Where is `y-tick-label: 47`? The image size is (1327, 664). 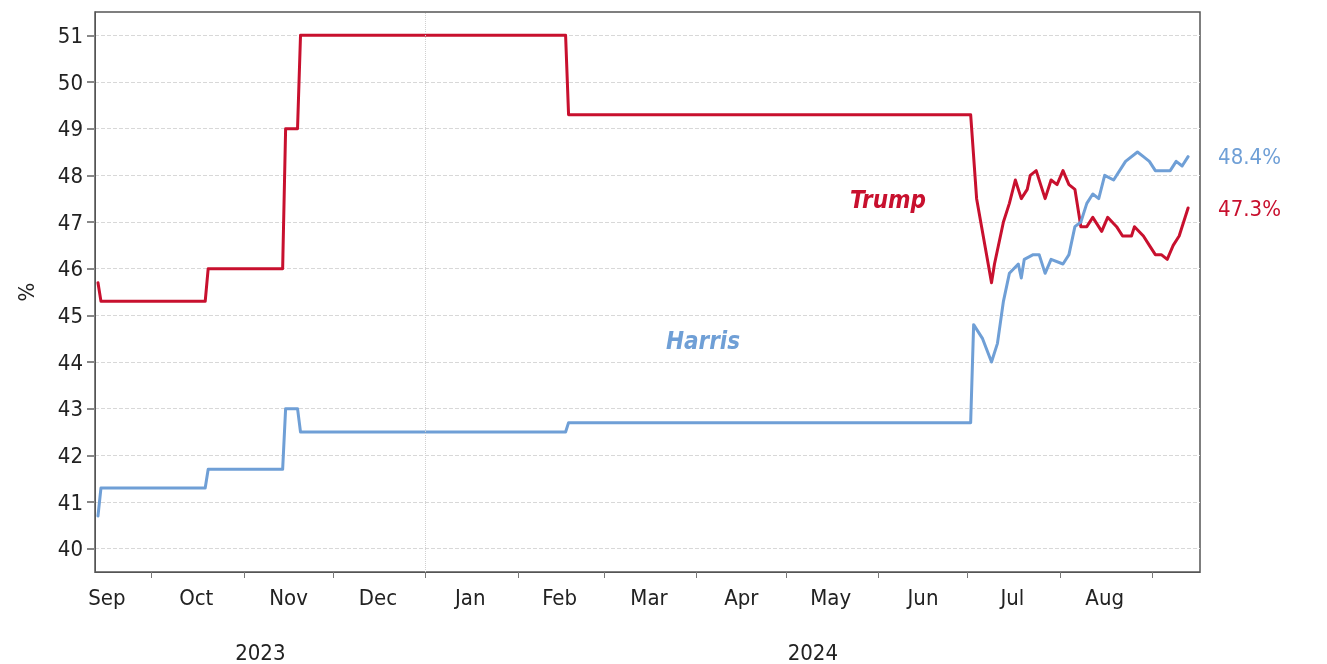
y-tick-label: 47 is located at coordinates (70, 222).